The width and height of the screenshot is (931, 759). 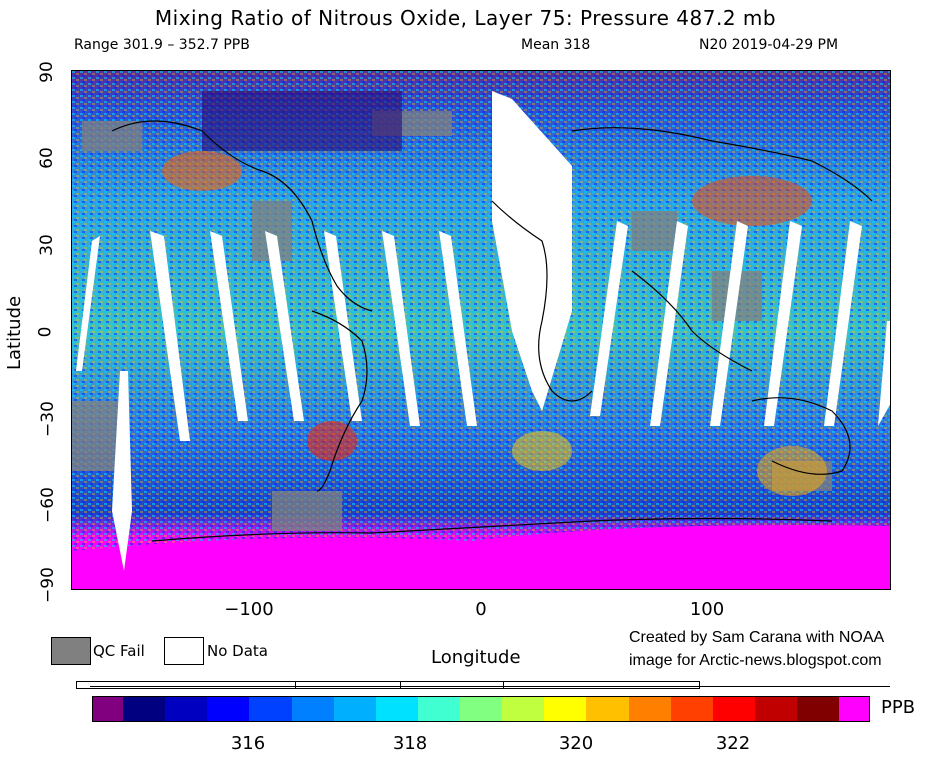 What do you see at coordinates (45, 332) in the screenshot?
I see `y-tick-0: 0` at bounding box center [45, 332].